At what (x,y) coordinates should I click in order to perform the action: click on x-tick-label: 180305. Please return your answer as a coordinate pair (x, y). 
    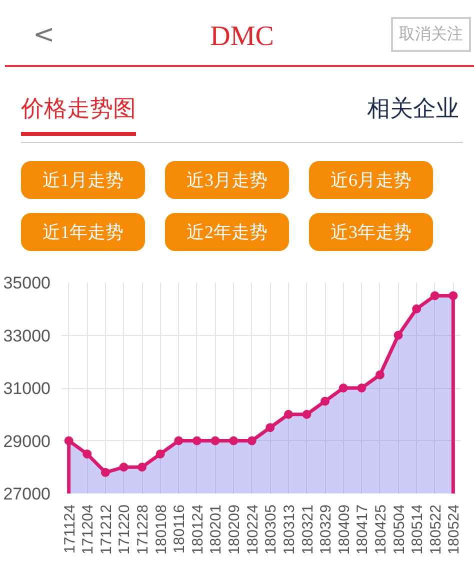
    Looking at the image, I should click on (271, 529).